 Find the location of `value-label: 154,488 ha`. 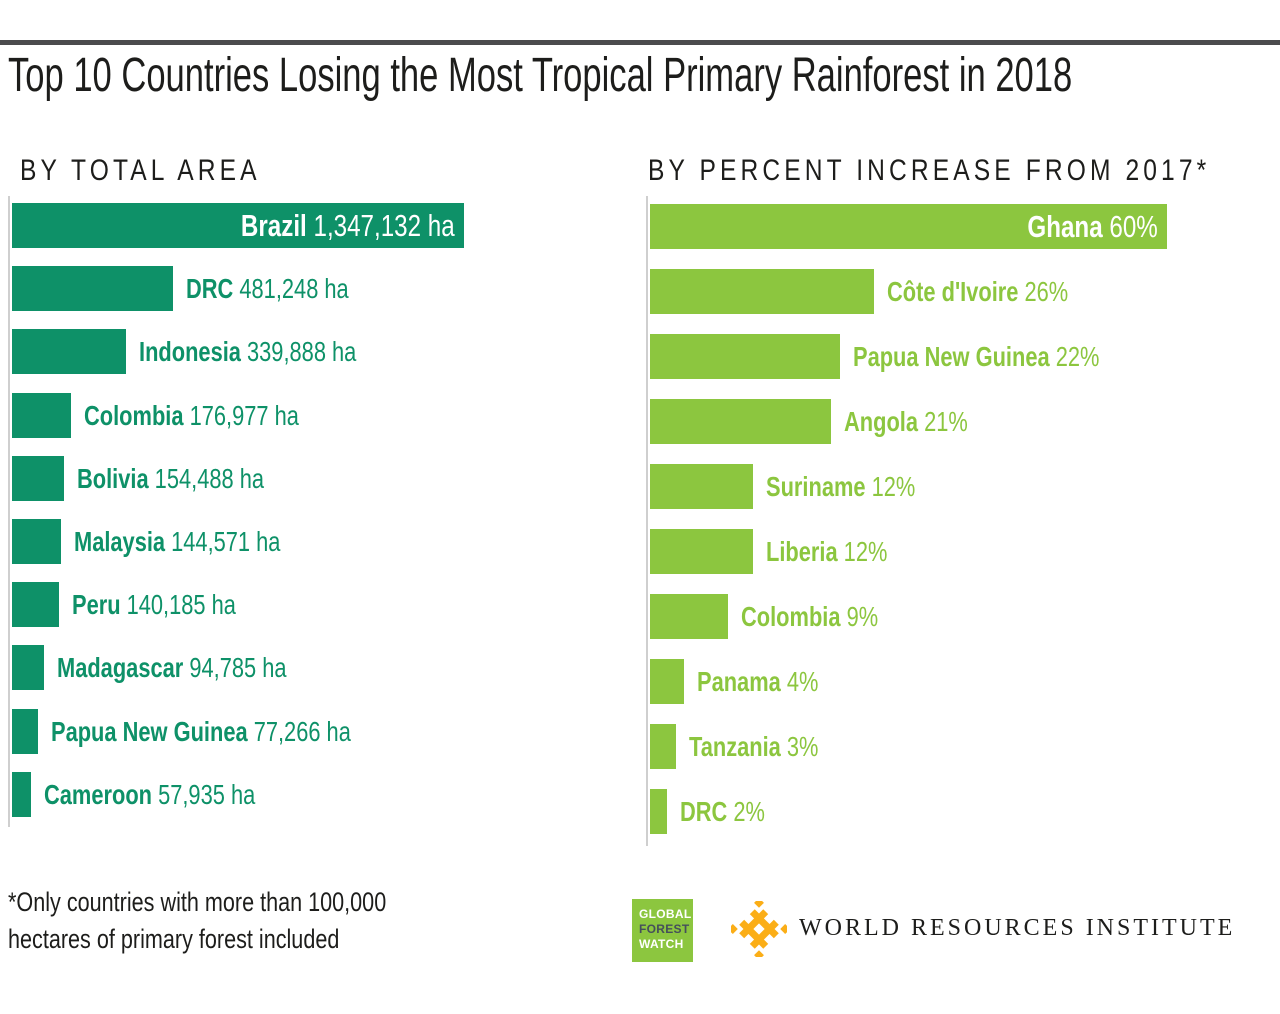

value-label: 154,488 ha is located at coordinates (206, 478).